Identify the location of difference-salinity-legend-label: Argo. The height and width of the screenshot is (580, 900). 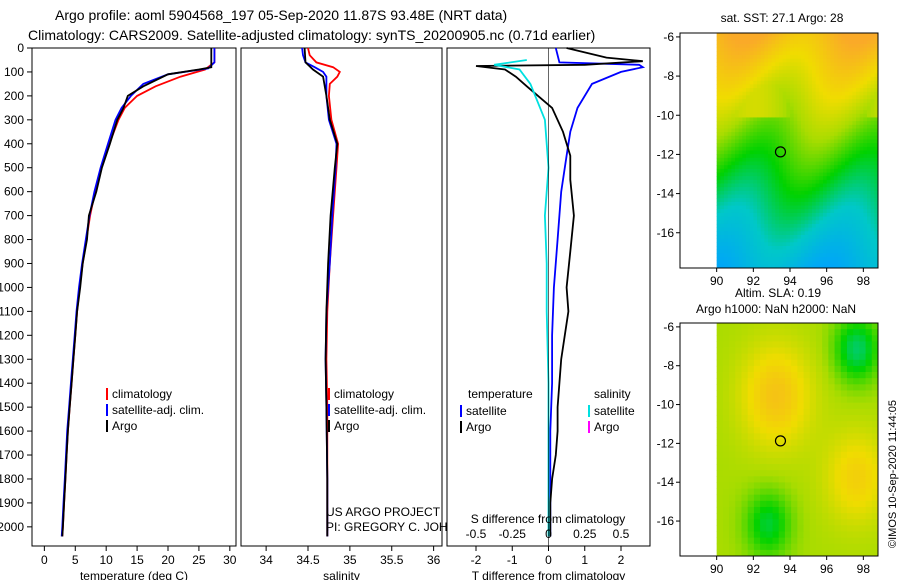
(607, 427).